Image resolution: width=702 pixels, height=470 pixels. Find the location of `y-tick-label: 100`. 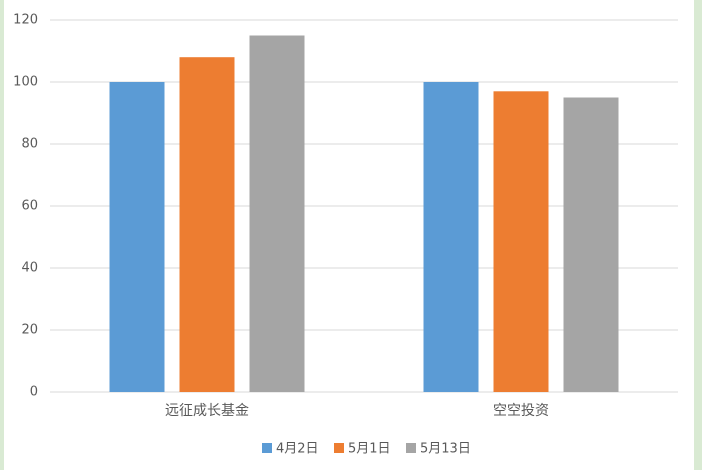

y-tick-label: 100 is located at coordinates (25, 82).